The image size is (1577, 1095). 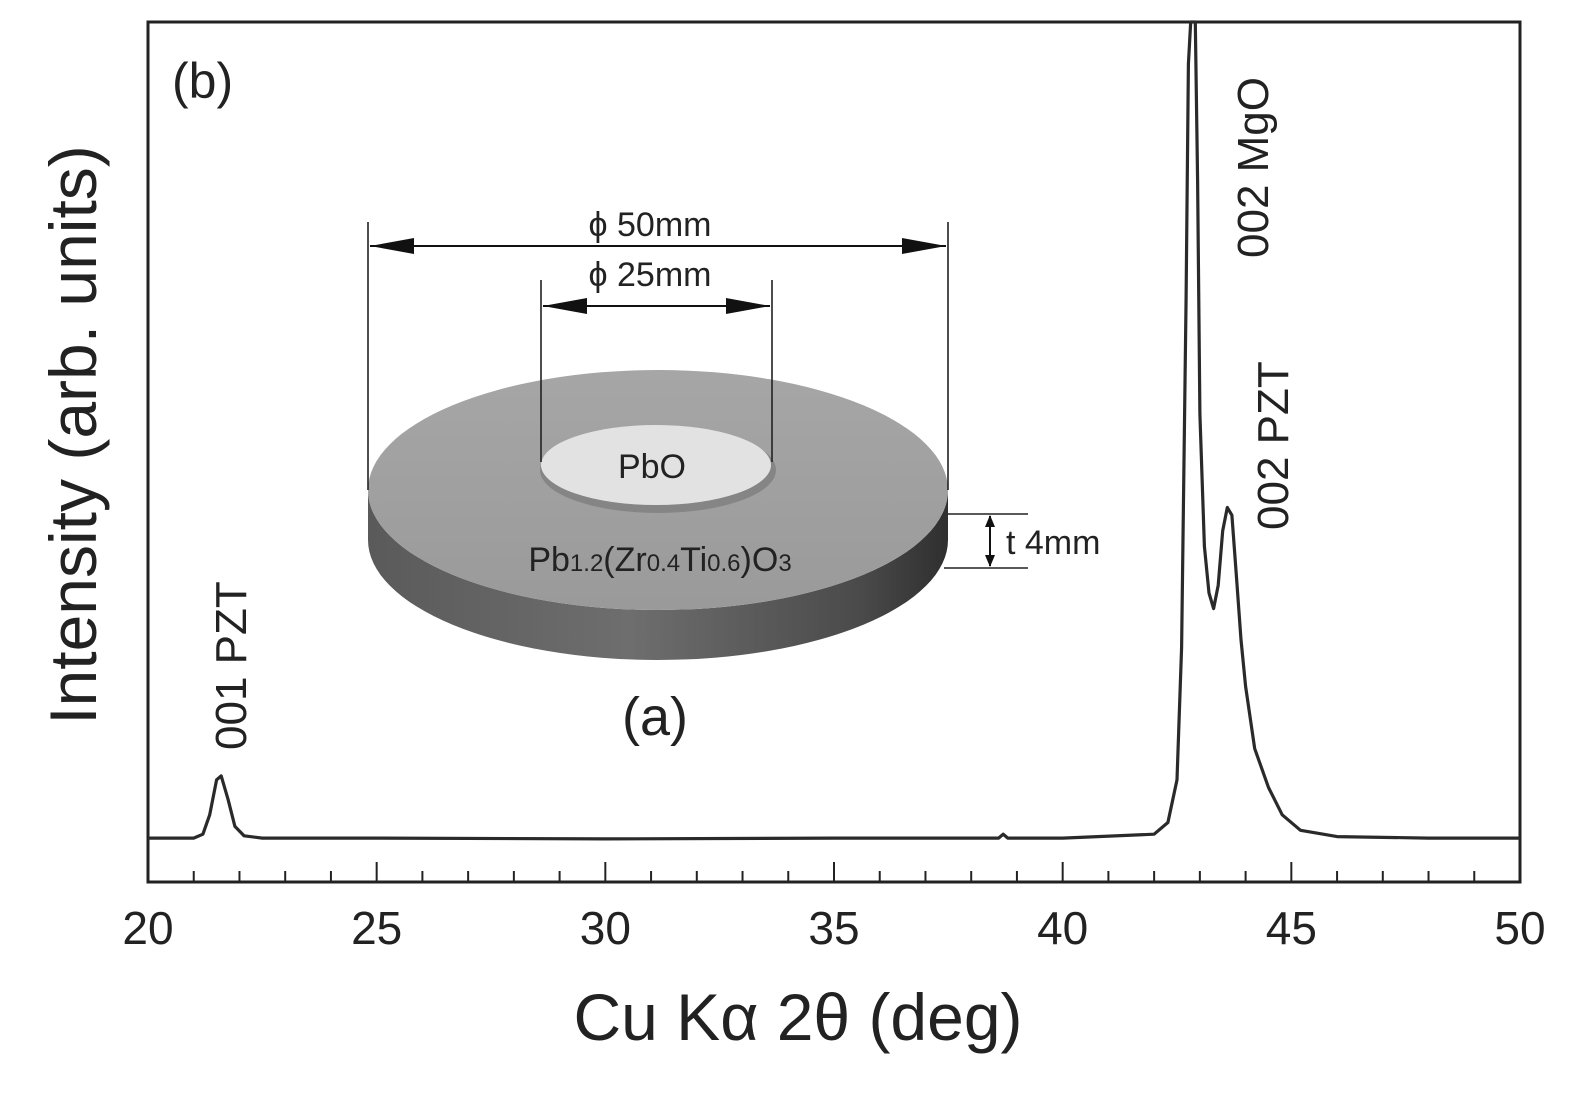 I want to click on x-axis: 20 25 30 35 40 45 50, so click(x=834, y=908).